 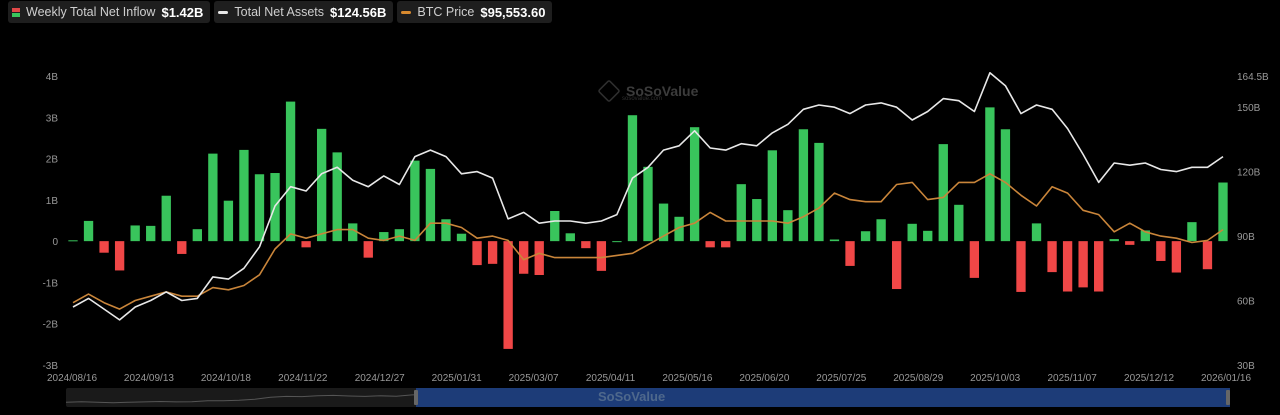 What do you see at coordinates (823, 397) in the screenshot?
I see `navigator-selection` at bounding box center [823, 397].